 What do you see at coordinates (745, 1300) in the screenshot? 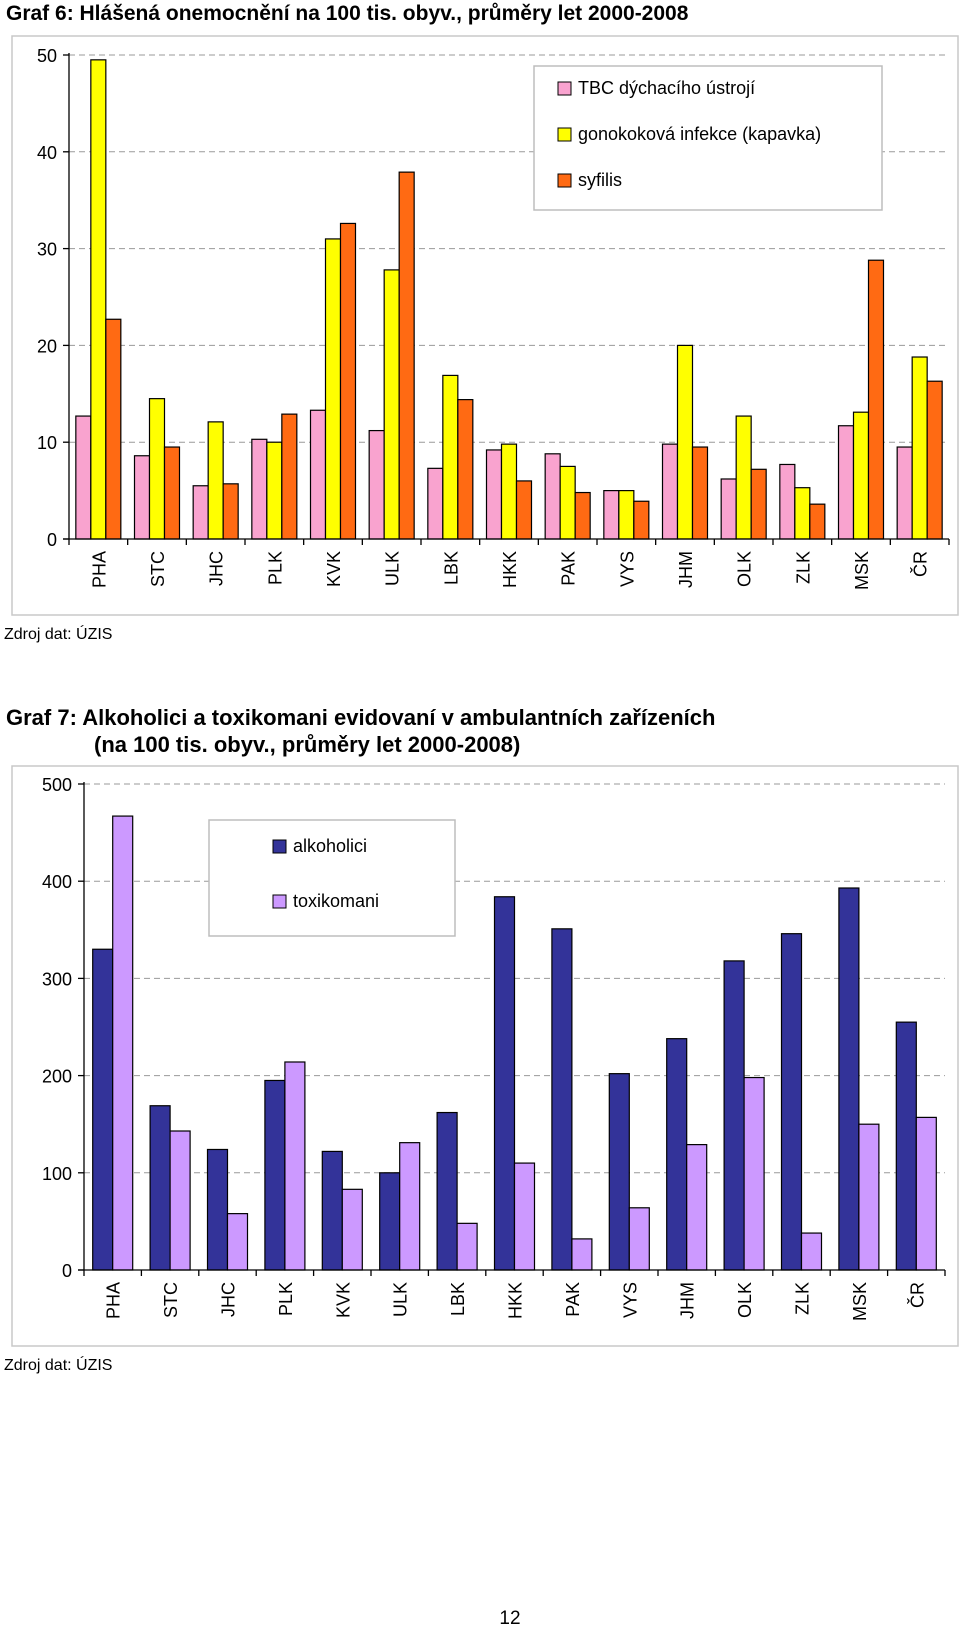
I see `chart2-category-label: OLK` at bounding box center [745, 1300].